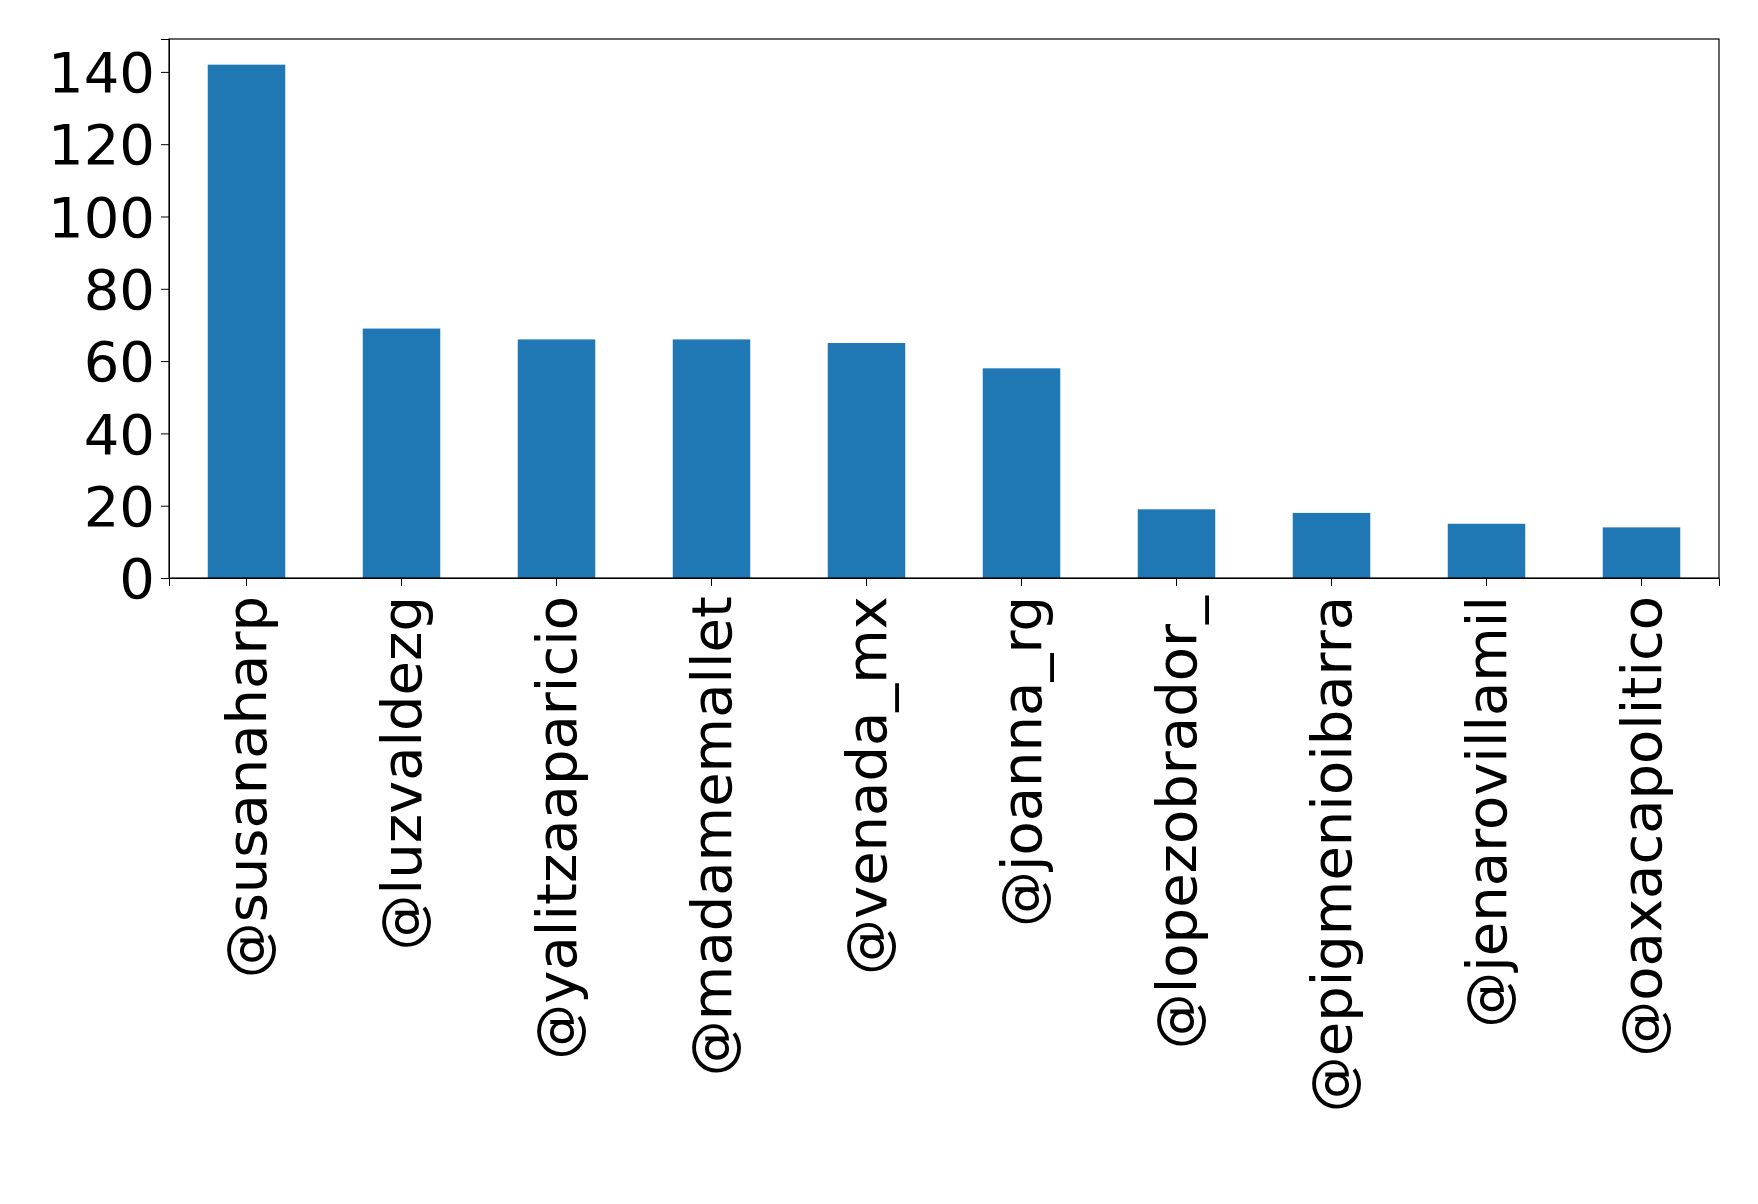 The height and width of the screenshot is (1204, 1758). Describe the element at coordinates (712, 836) in the screenshot. I see `x-tick-label: @madamemallet` at that location.